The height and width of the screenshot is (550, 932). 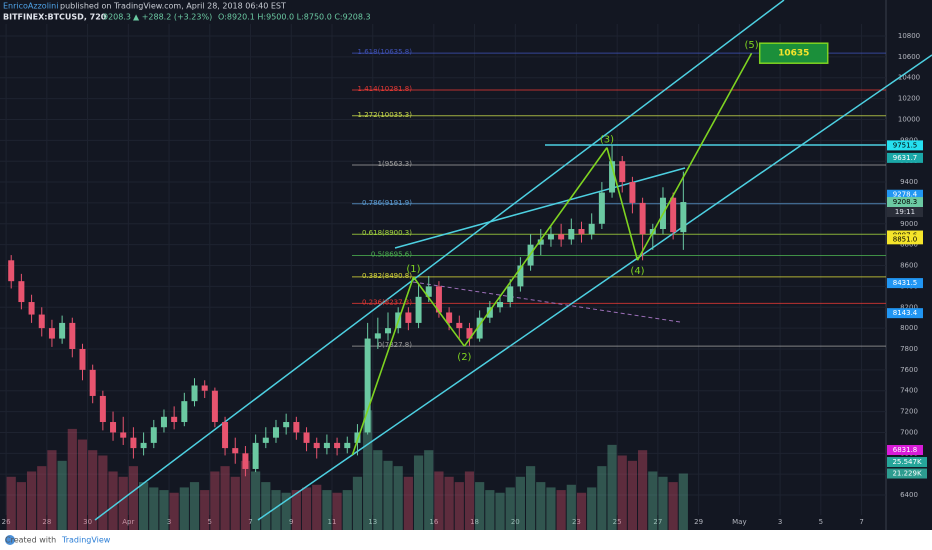 What do you see at coordinates (464, 357) in the screenshot?
I see `wave-label: (2)` at bounding box center [464, 357].